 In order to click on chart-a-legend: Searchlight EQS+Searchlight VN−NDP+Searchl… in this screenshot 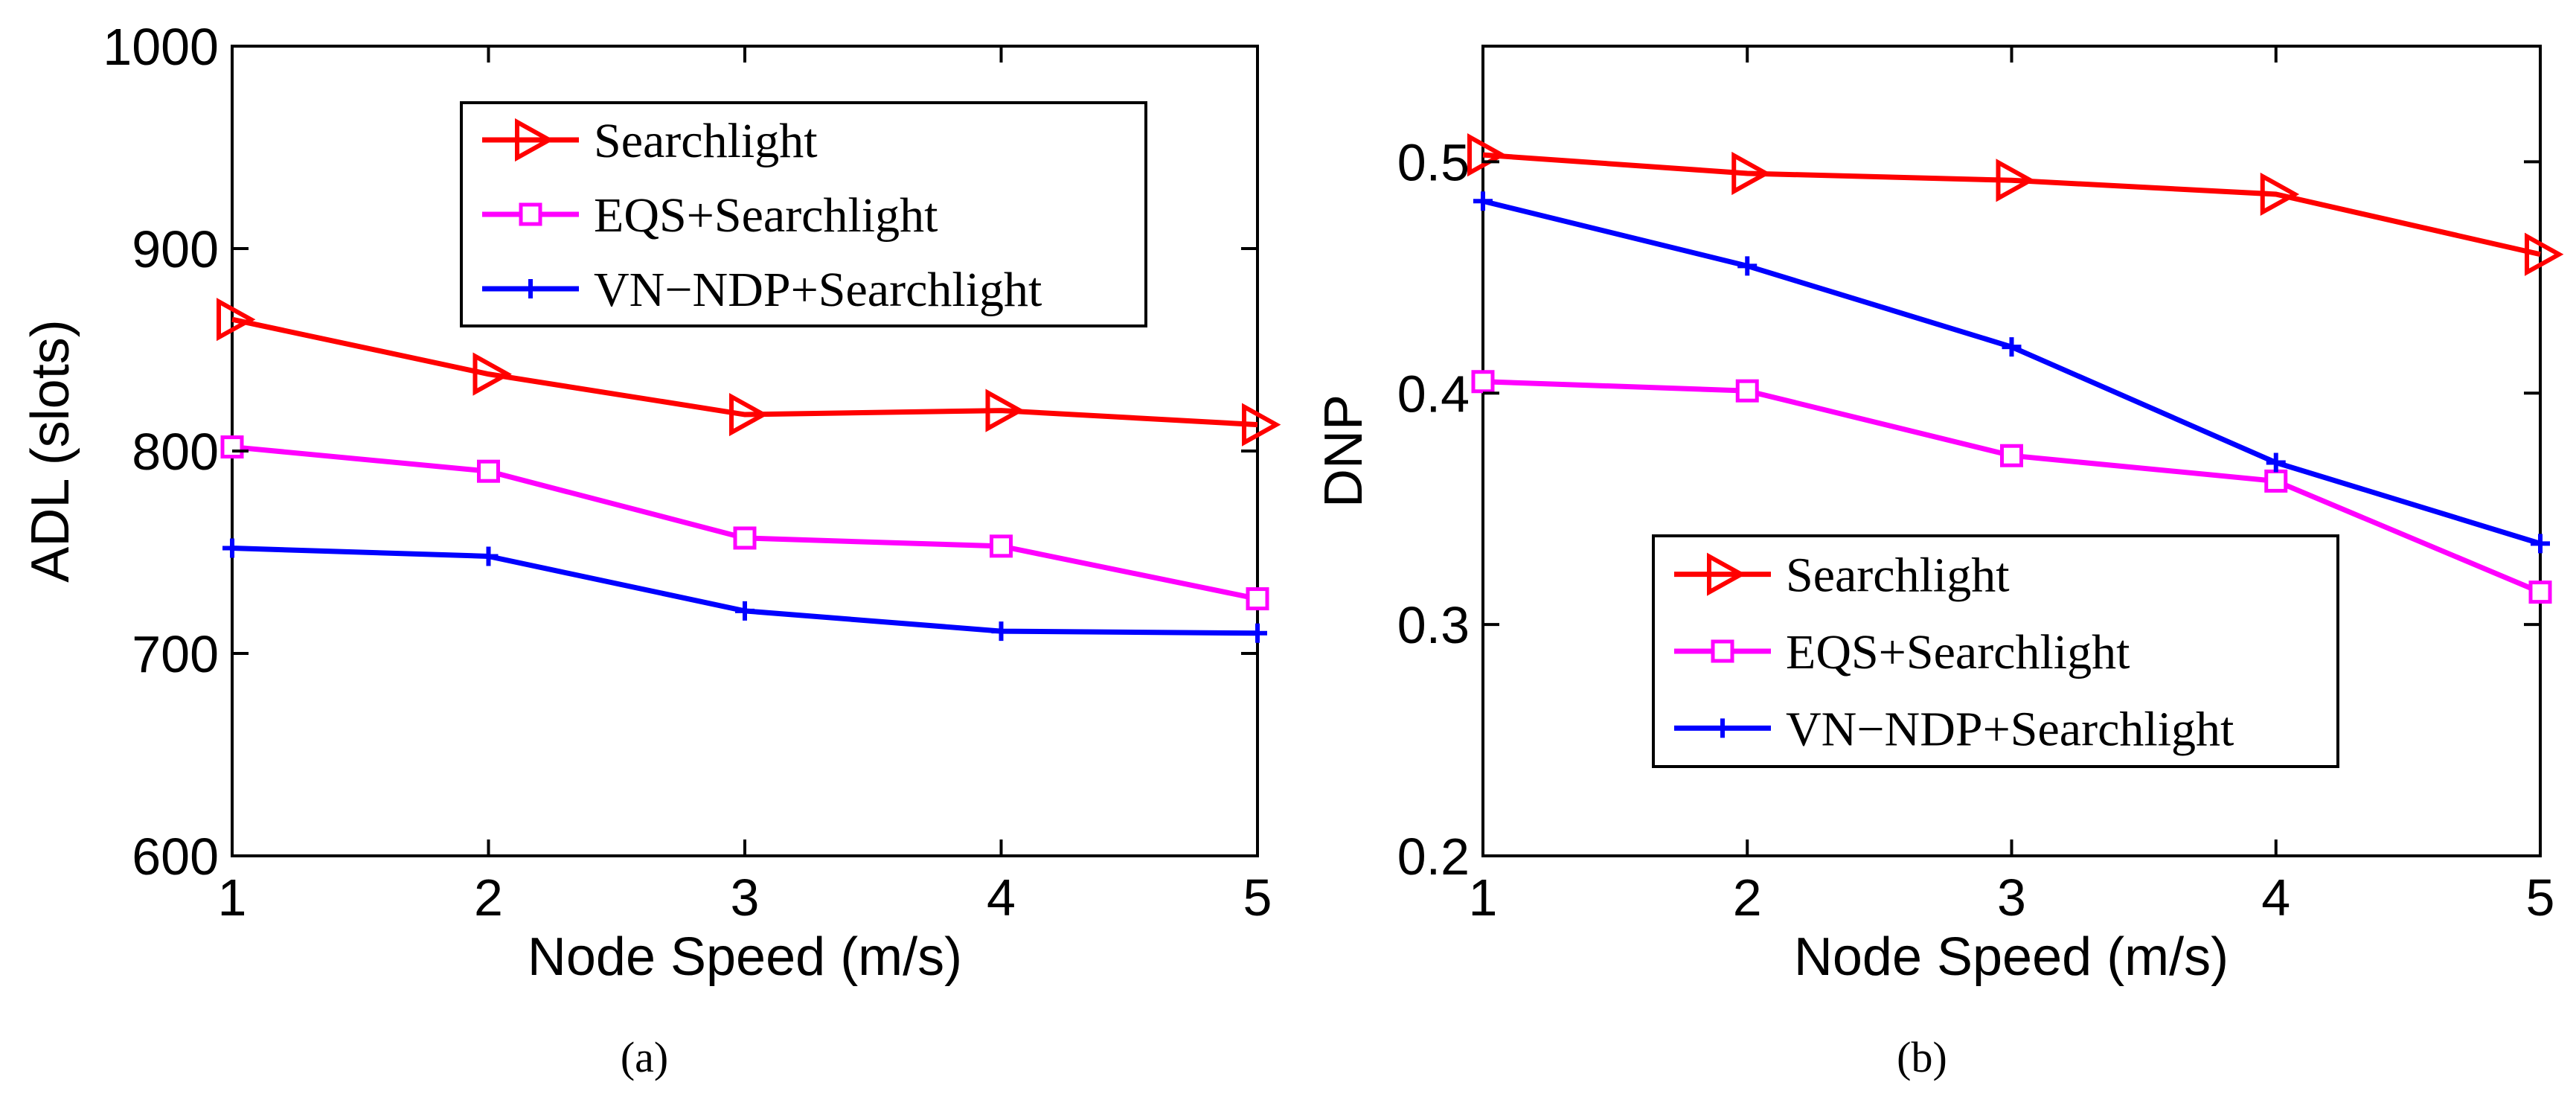, I will do `click(803, 214)`.